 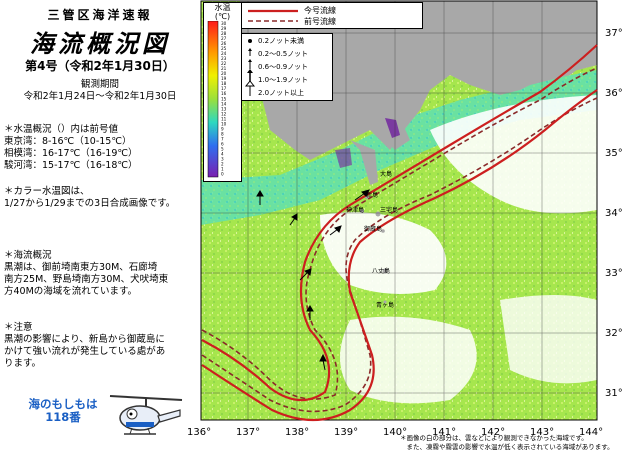 I want to click on temperature-tick-label: 18, so click(x=224, y=83).